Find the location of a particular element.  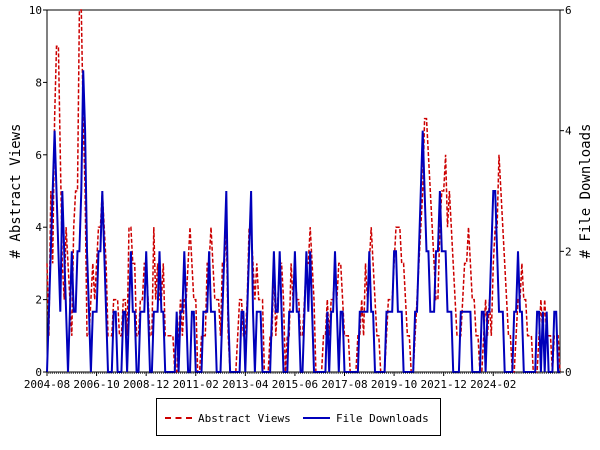

x-tick-label: 2013-04 is located at coordinates (245, 384).